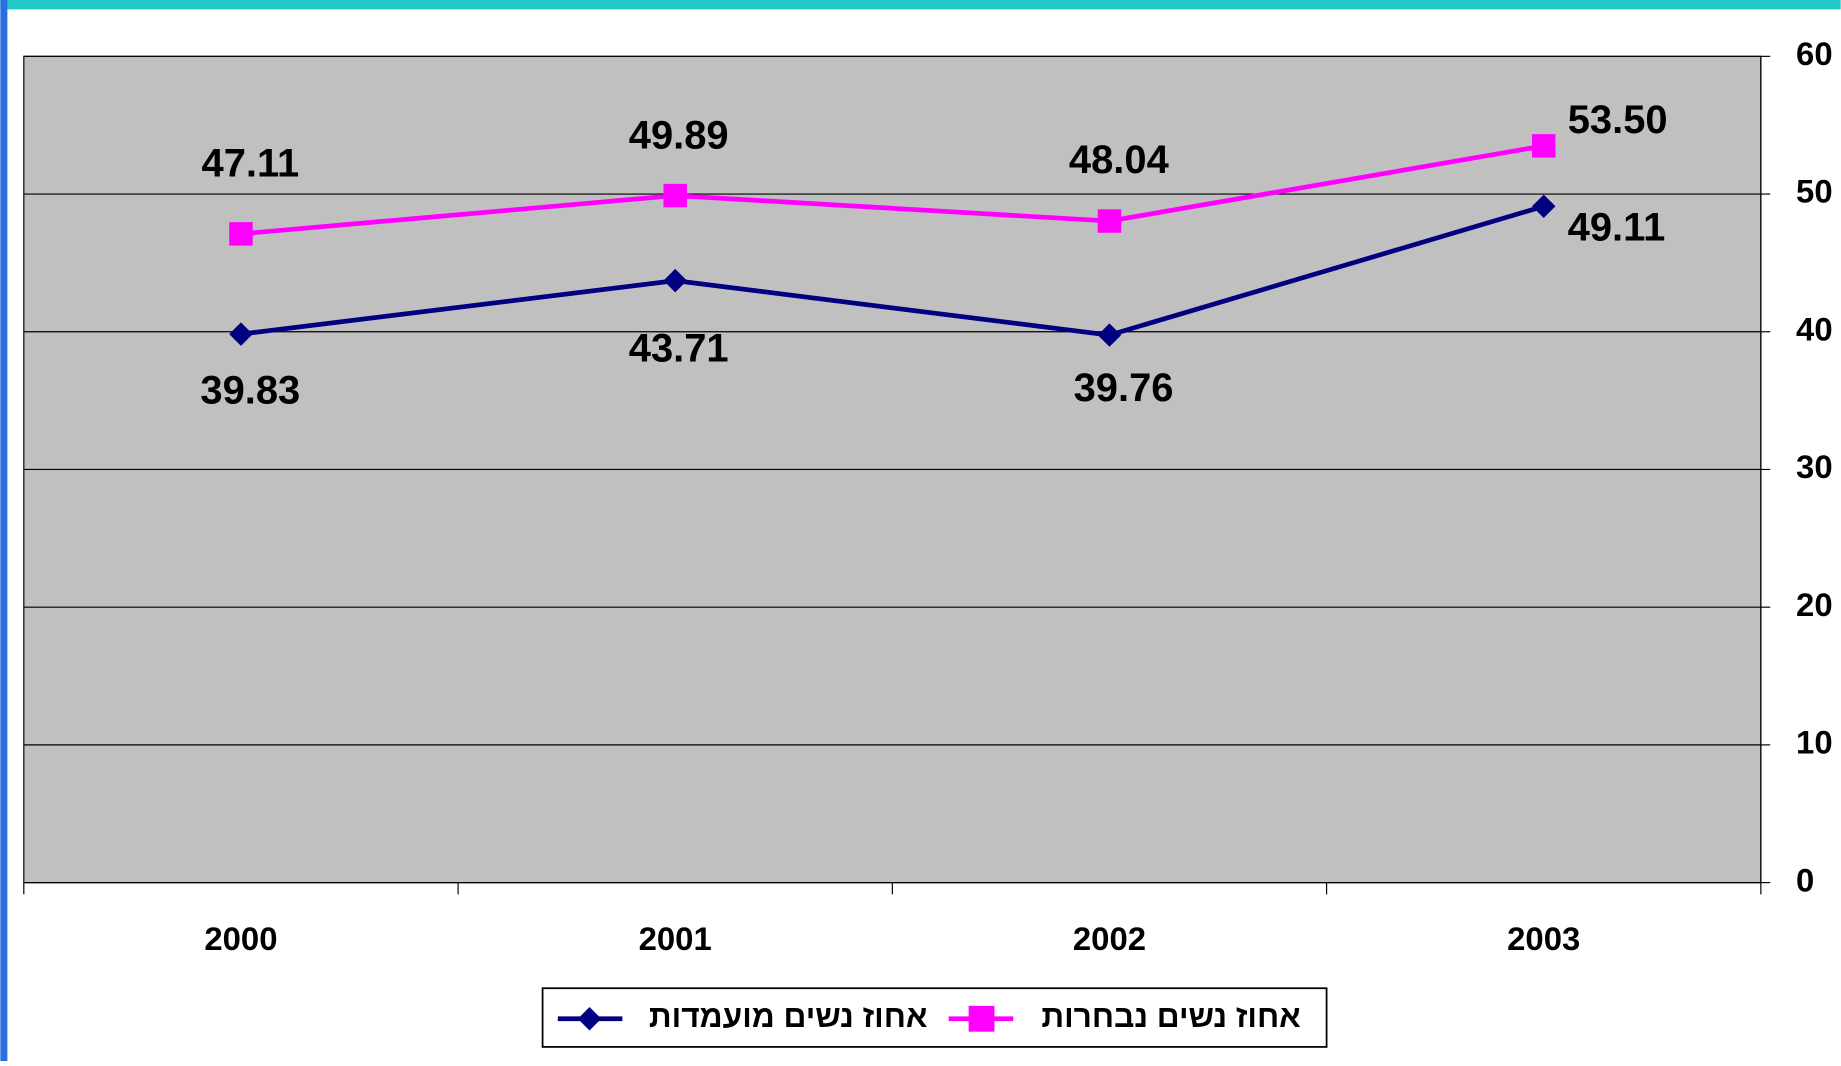 This screenshot has width=1841, height=1066. Describe the element at coordinates (240, 938) in the screenshot. I see `x-tick-label: 2000` at that location.